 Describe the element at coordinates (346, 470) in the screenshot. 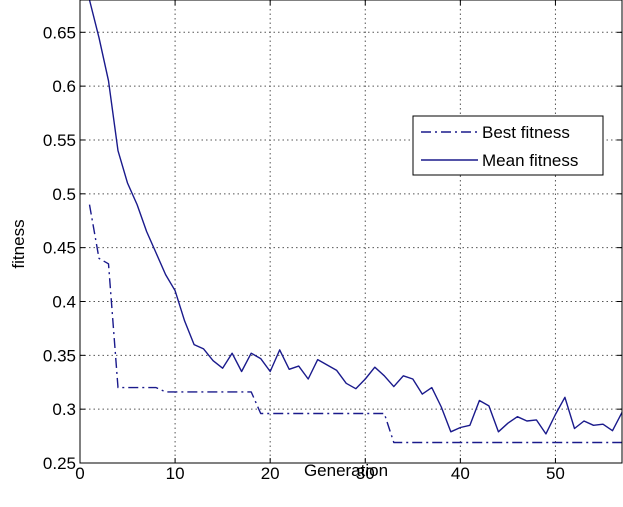

I see `x-axis-label: Generation` at that location.